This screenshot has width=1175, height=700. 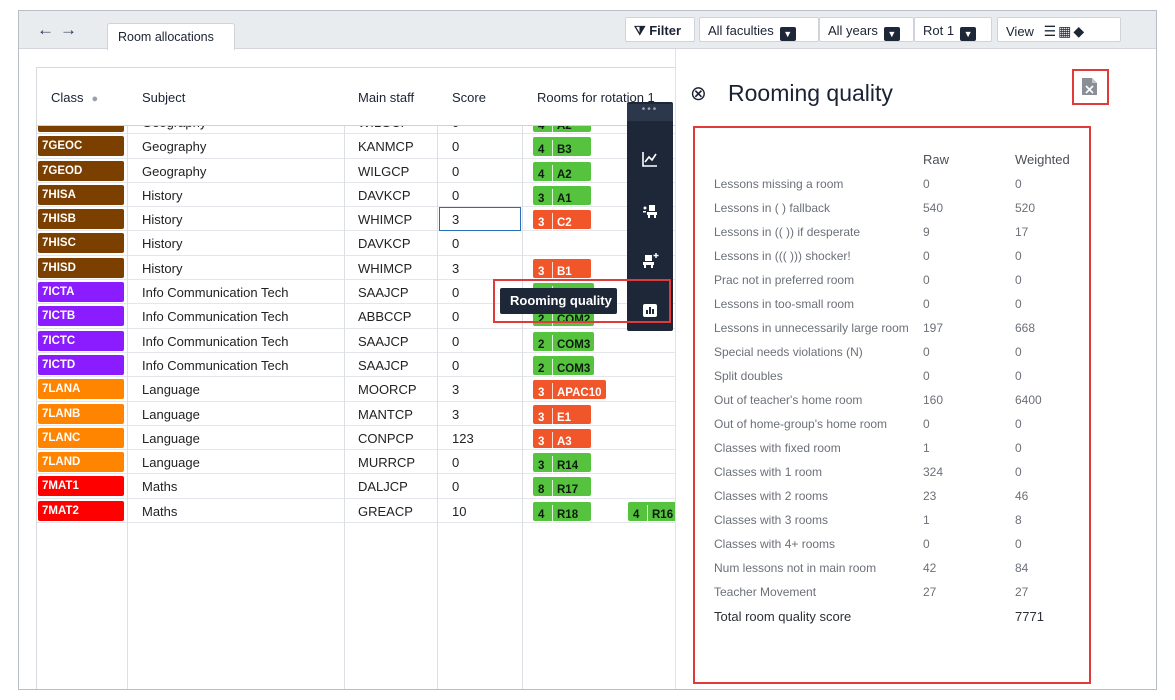 I want to click on table-row: 7MAT1 Maths DALJCP 0 8 R17, so click(x=358, y=487).